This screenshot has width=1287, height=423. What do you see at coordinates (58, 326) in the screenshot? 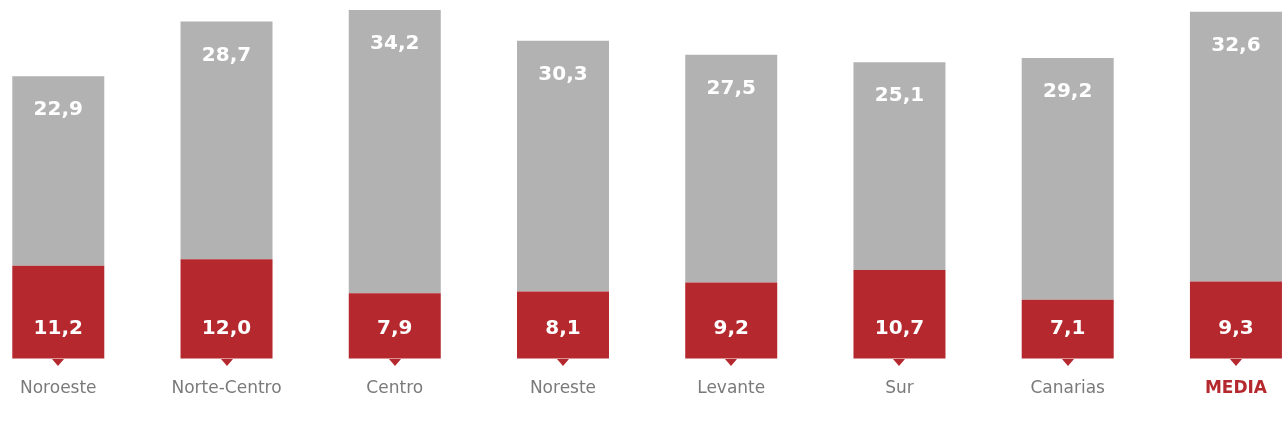
I see `data-label: 11,2` at bounding box center [58, 326].